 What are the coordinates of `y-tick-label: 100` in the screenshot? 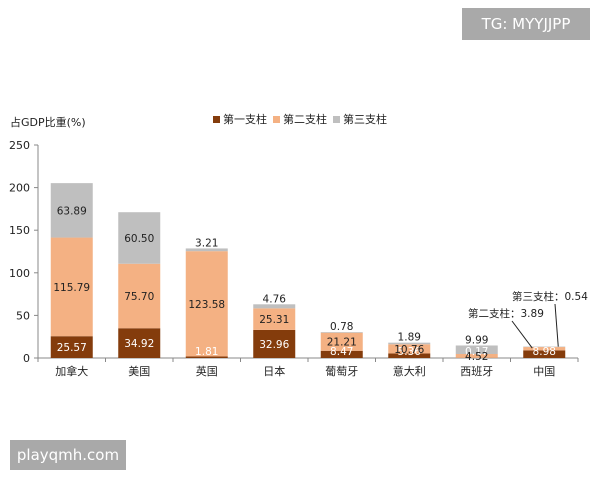 It's located at (19, 273).